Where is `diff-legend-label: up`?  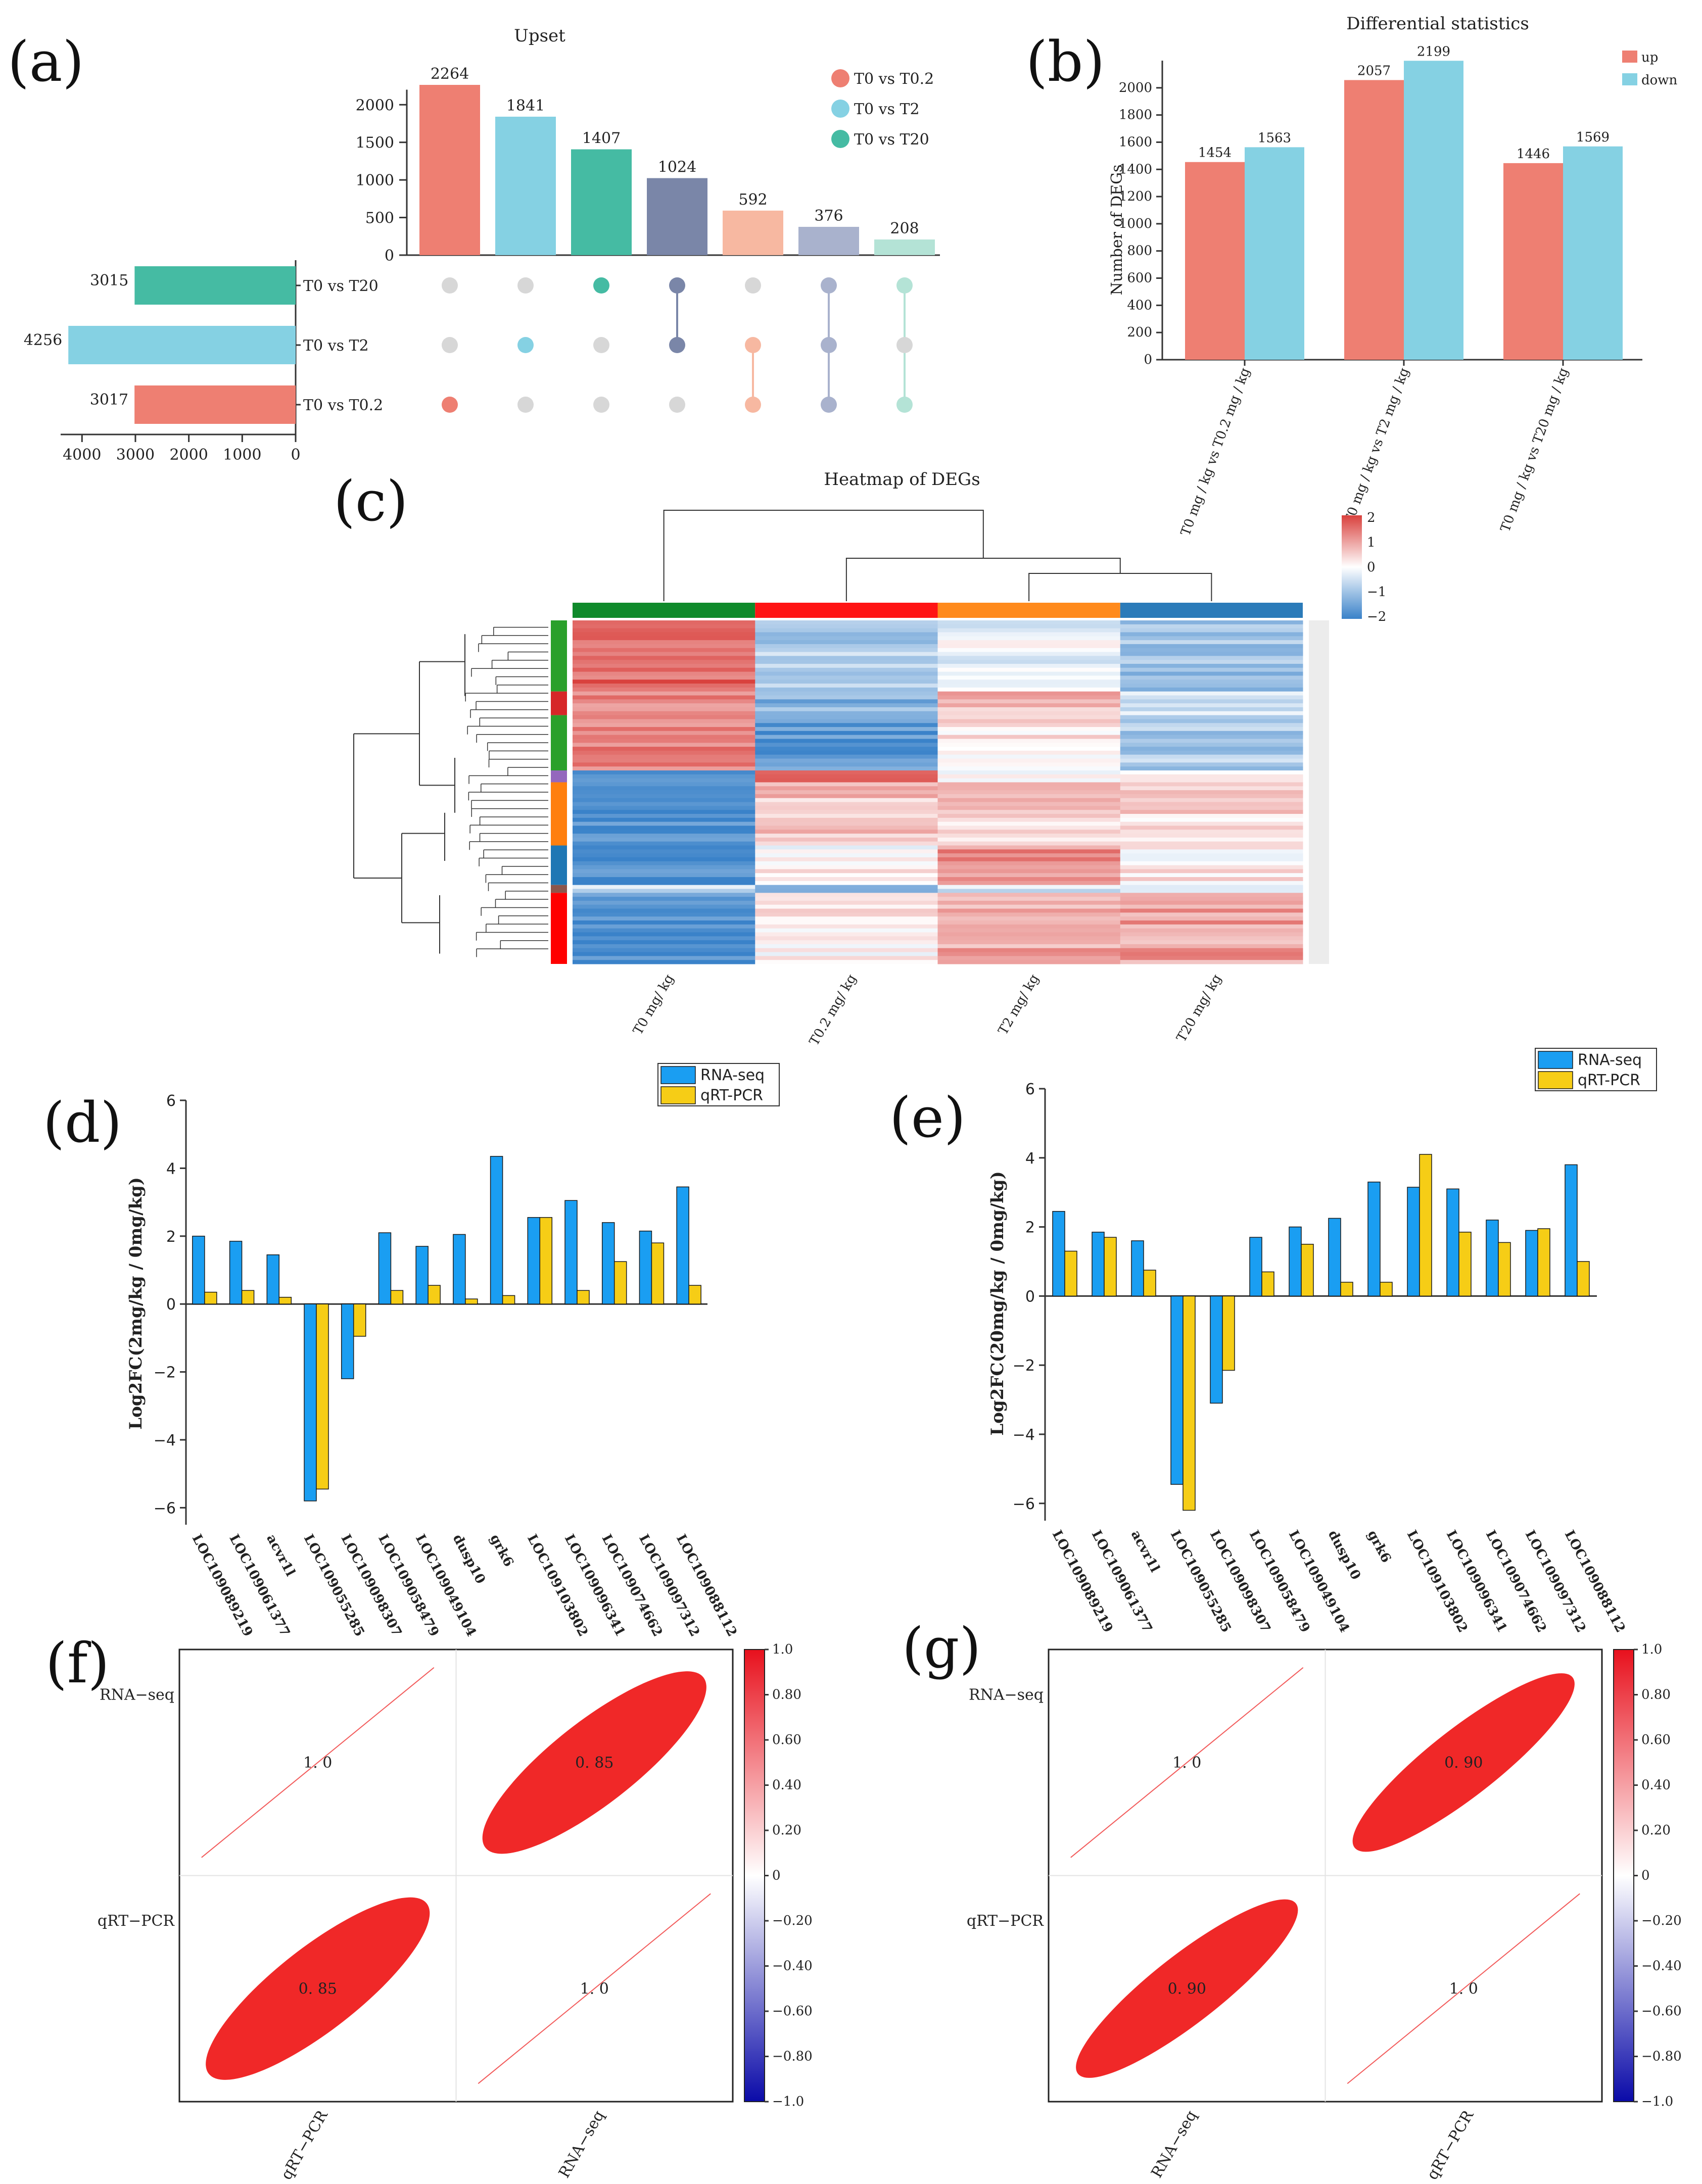 diff-legend-label: up is located at coordinates (1649, 57).